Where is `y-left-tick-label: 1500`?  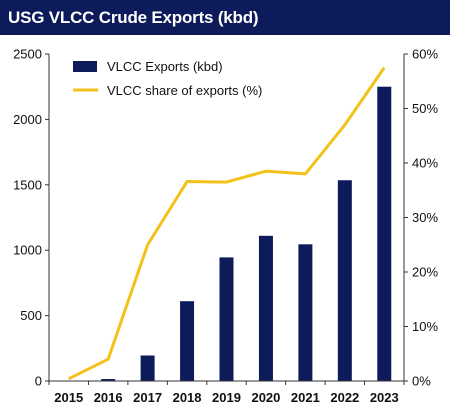
y-left-tick-label: 1500 is located at coordinates (27, 184).